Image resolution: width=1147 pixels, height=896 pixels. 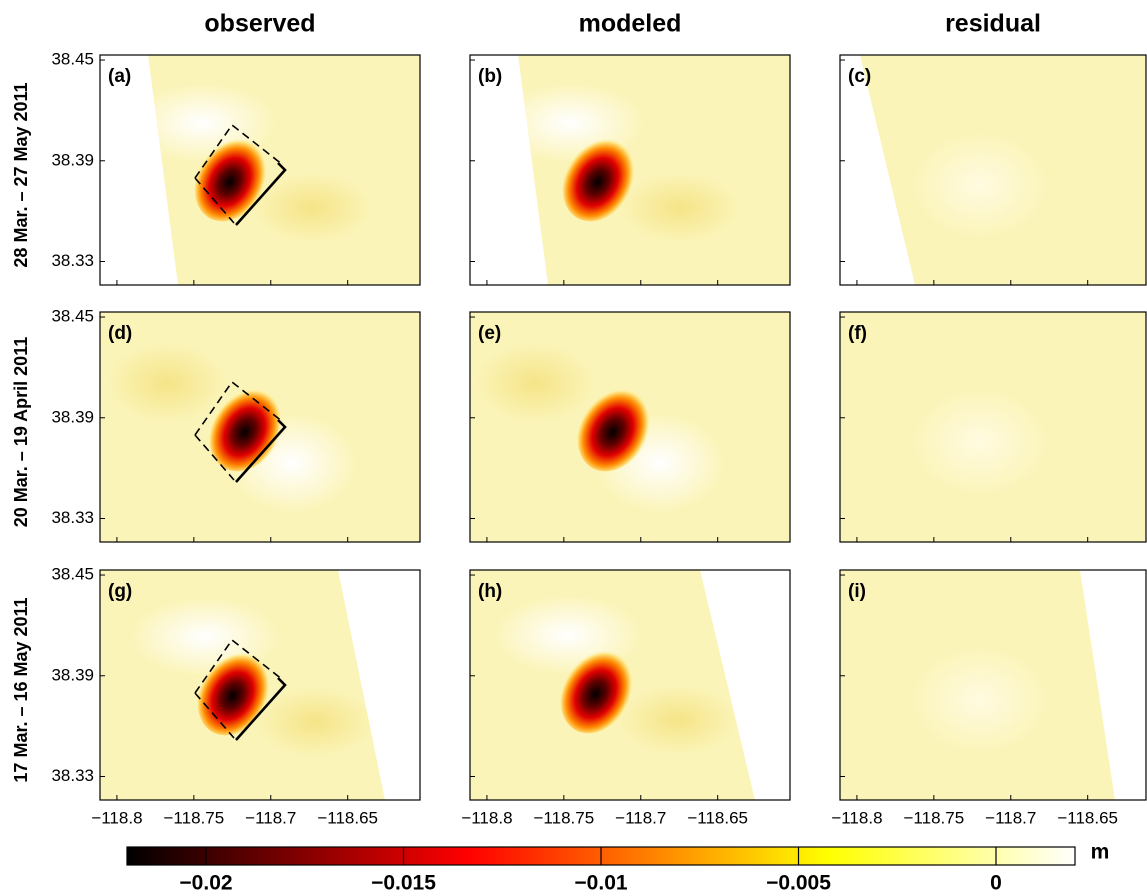 I want to click on panel-label: (g), so click(x=120, y=591).